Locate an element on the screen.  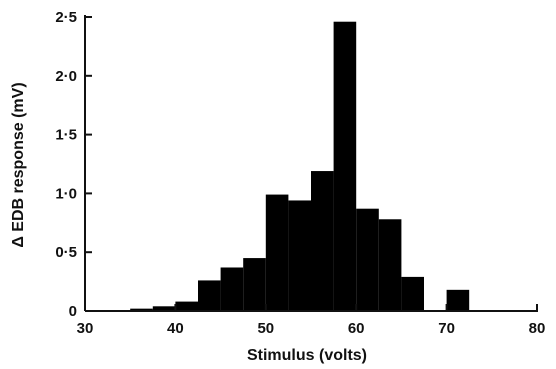
x-tick-label: 70 is located at coordinates (446, 328).